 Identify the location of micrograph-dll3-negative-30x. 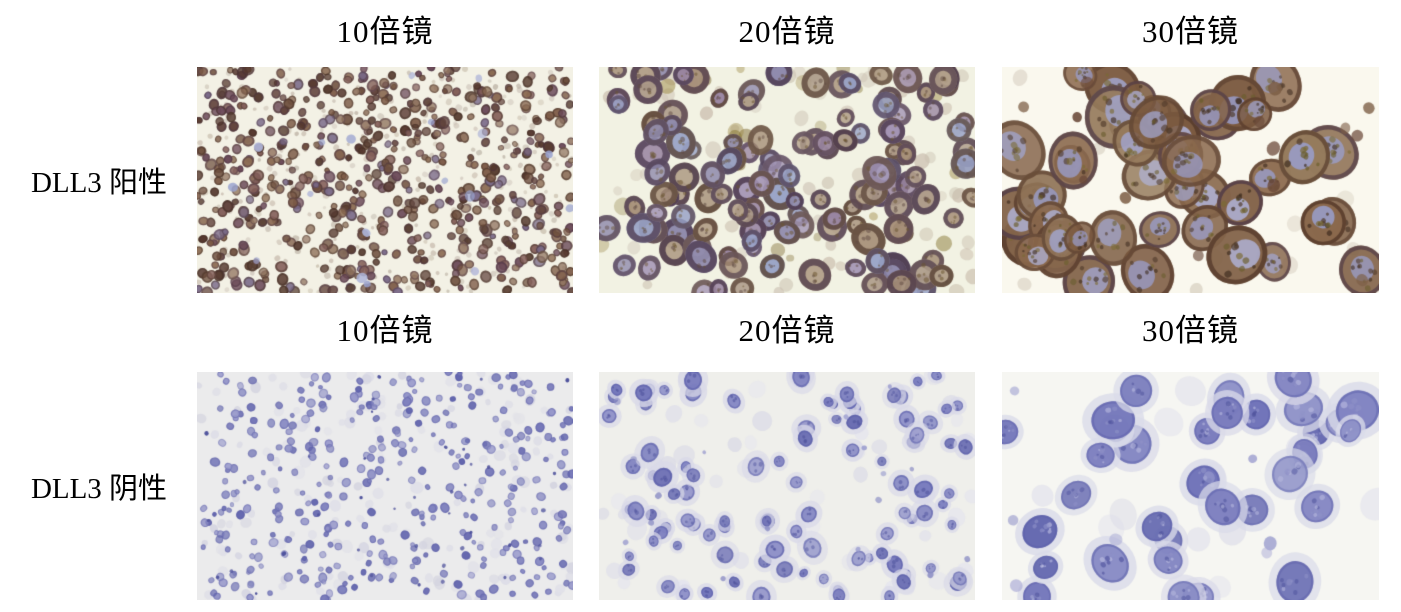
(1190, 486).